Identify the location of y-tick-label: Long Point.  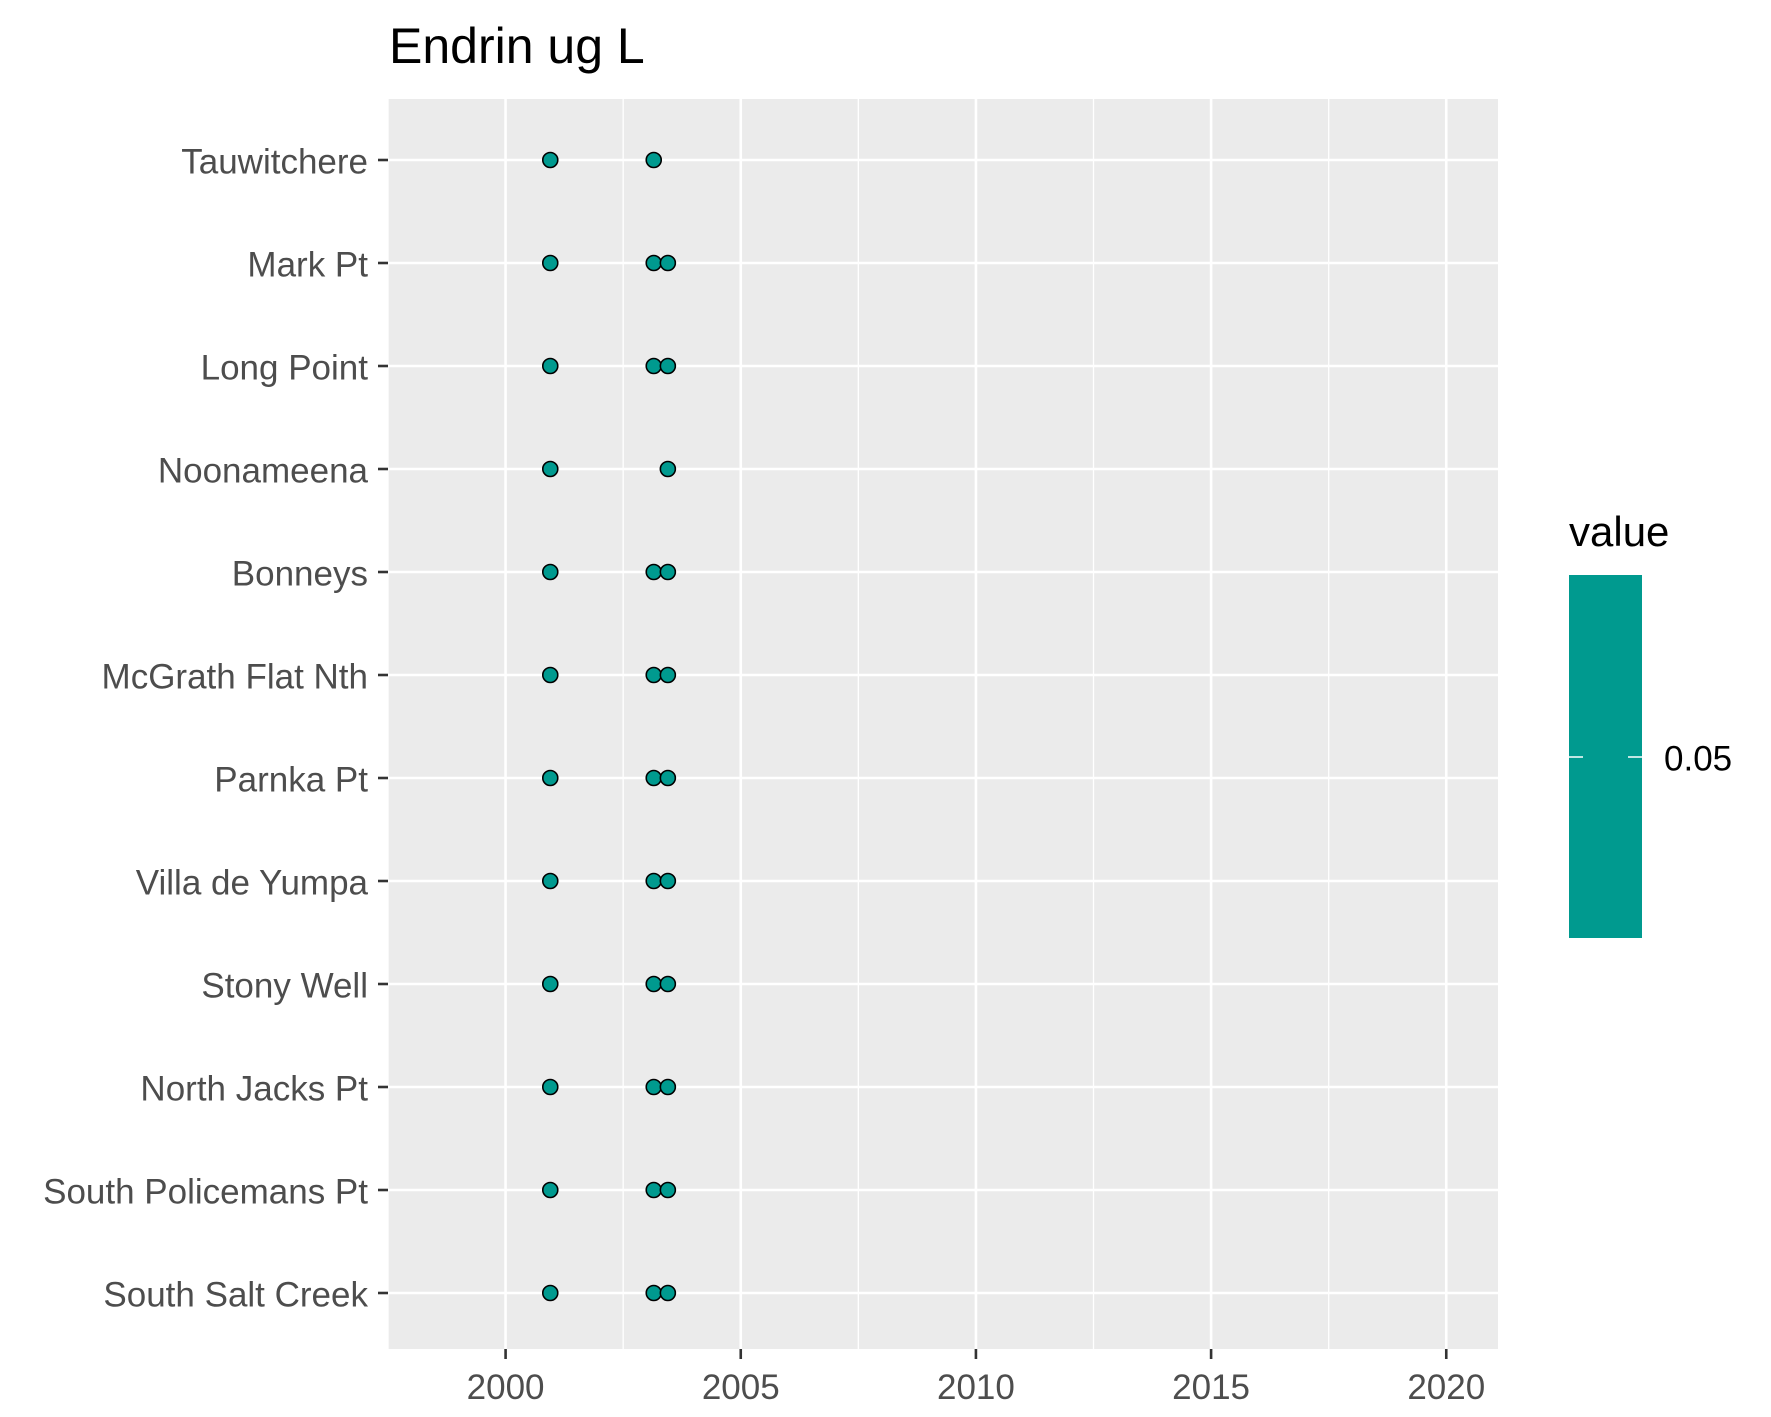
(285, 368).